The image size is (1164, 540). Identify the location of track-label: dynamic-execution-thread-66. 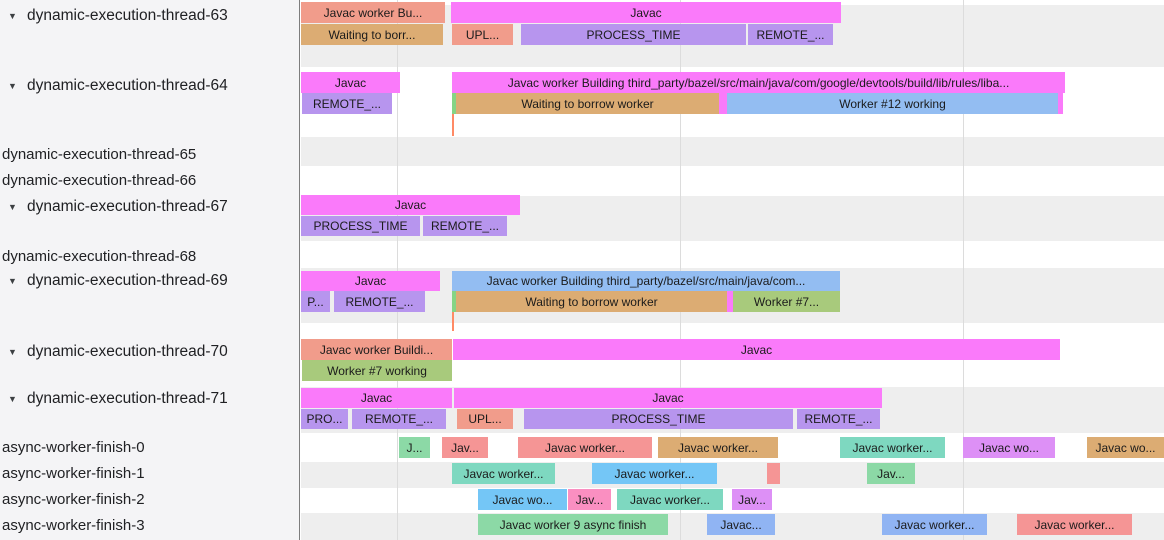
(99, 180).